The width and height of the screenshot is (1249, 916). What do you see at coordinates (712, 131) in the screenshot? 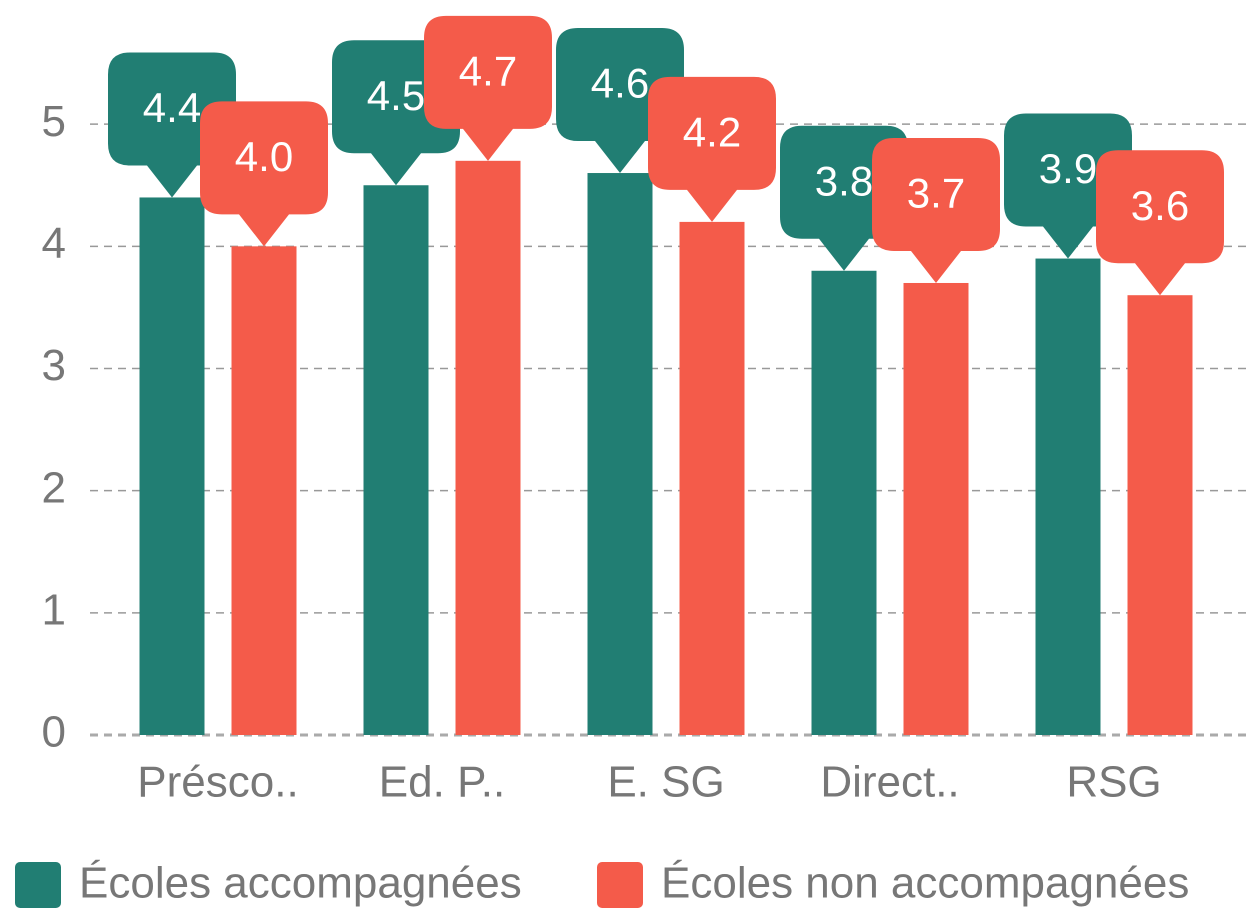
I see `data-label: 4.2` at bounding box center [712, 131].